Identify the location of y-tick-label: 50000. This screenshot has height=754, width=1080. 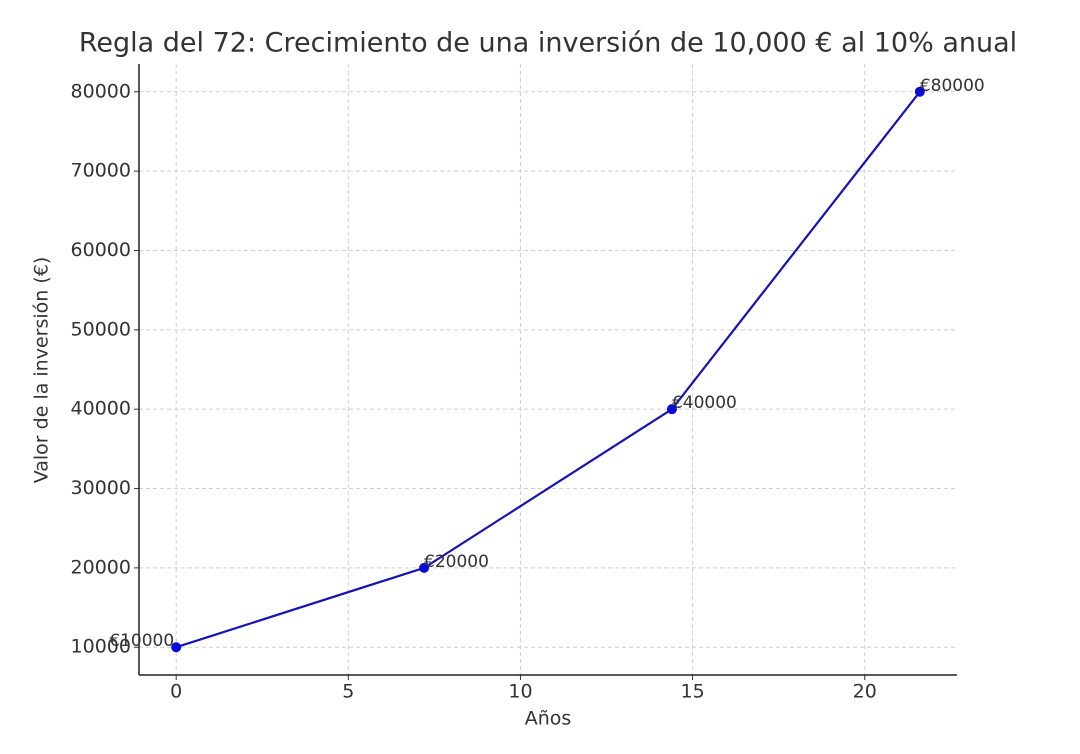
(101, 329).